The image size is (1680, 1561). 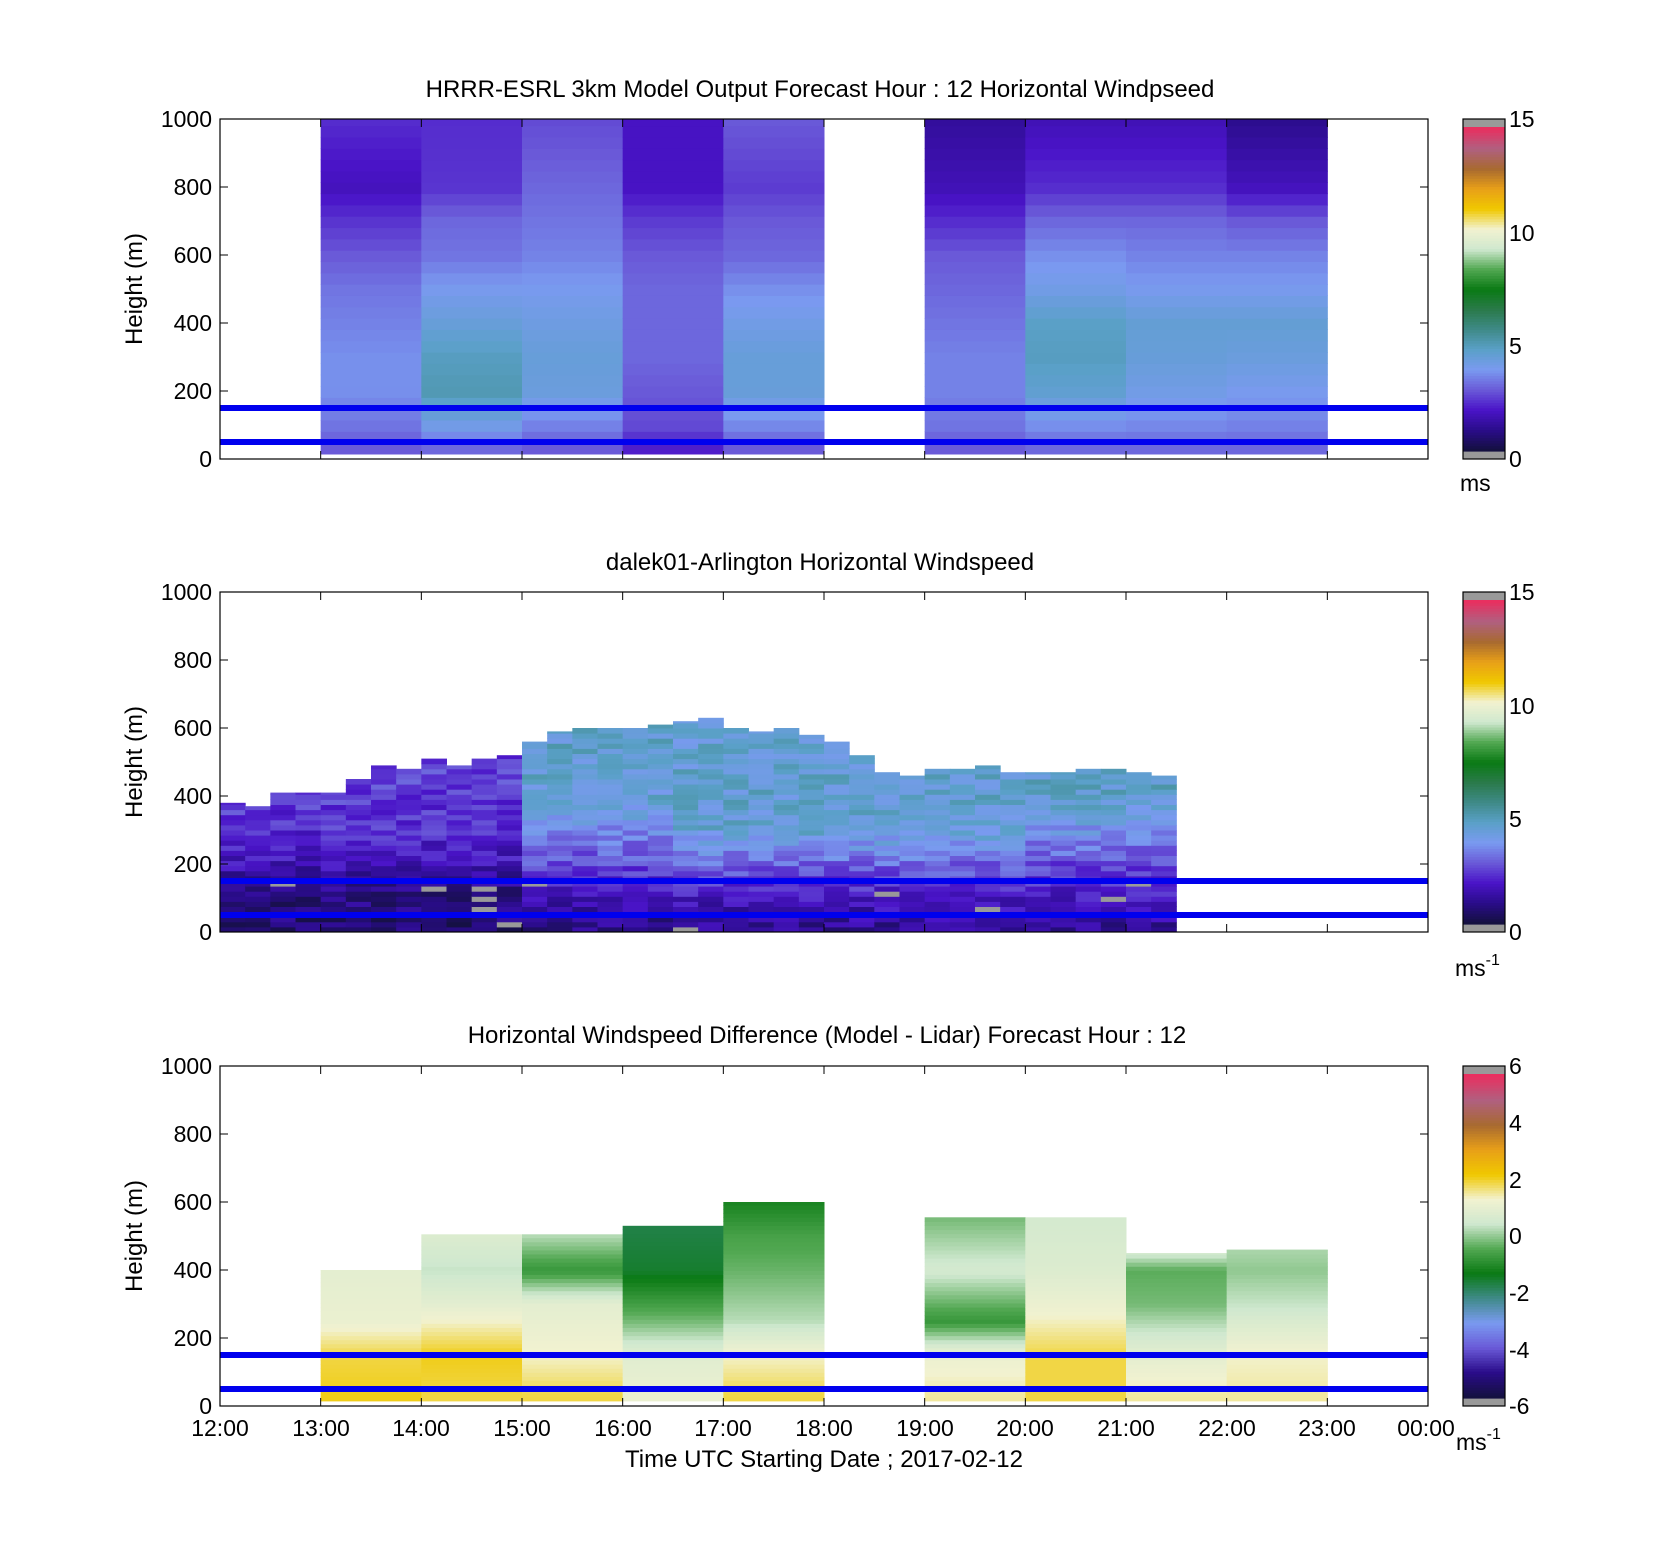 What do you see at coordinates (824, 287) in the screenshot?
I see `heatmap-data` at bounding box center [824, 287].